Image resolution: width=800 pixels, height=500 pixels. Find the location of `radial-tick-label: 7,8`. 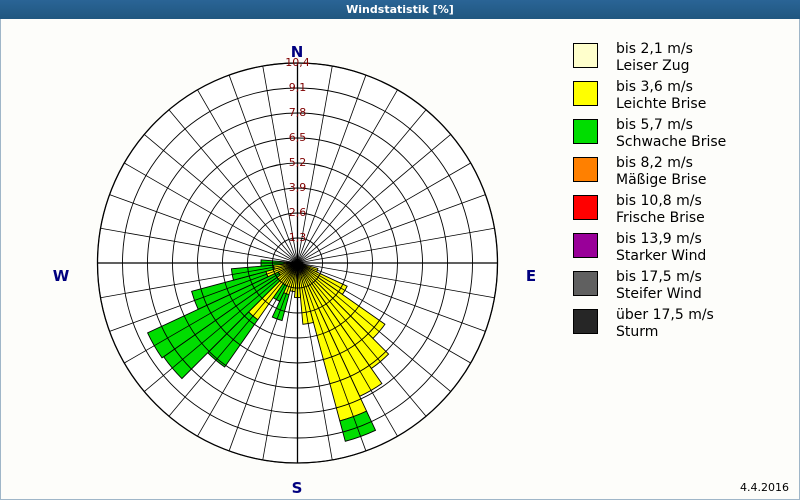

radial-tick-label: 7,8 is located at coordinates (297, 112).